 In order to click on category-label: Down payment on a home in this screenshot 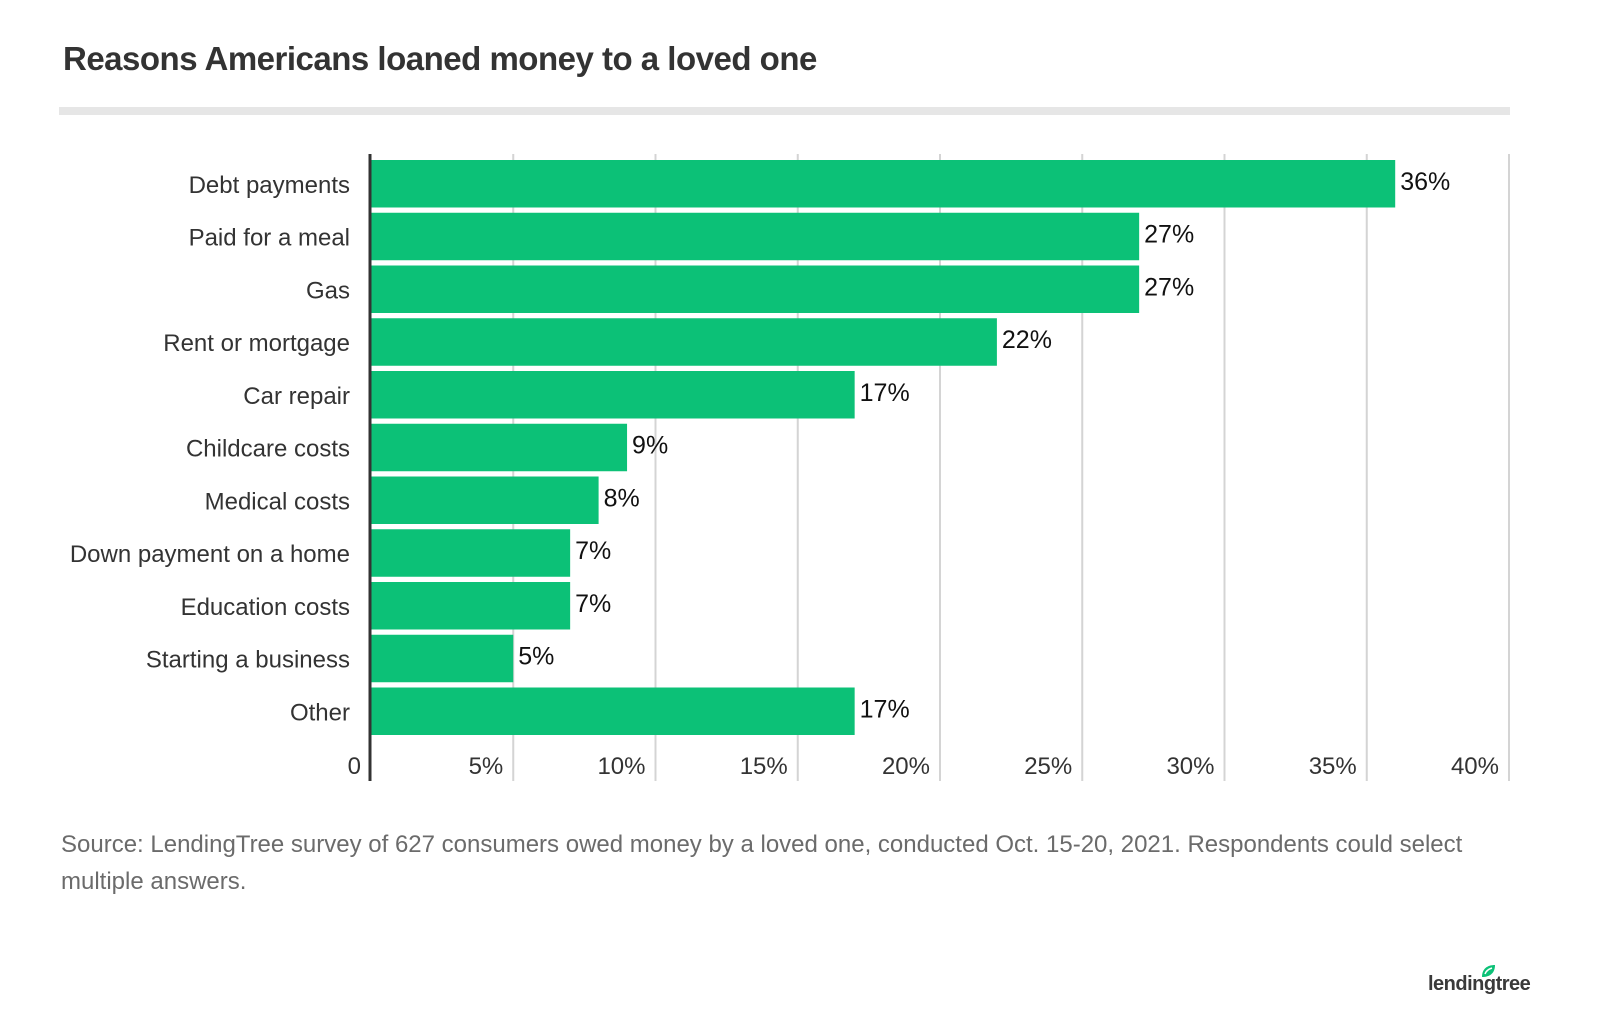, I will do `click(210, 554)`.